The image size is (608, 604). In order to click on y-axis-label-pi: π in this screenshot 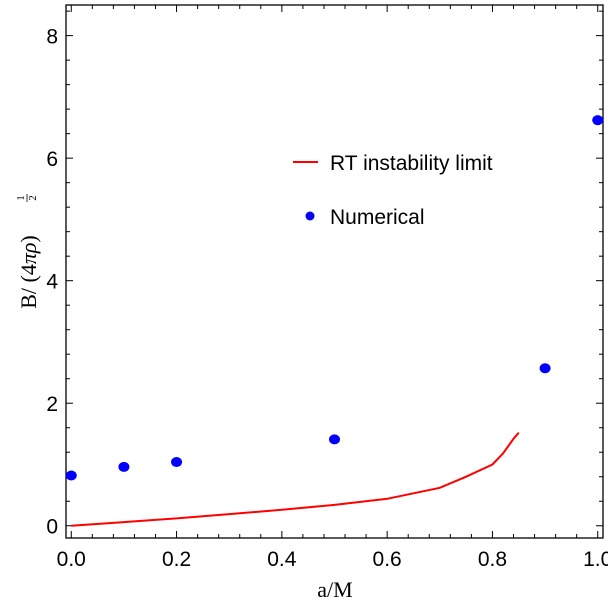, I will do `click(28, 258)`.